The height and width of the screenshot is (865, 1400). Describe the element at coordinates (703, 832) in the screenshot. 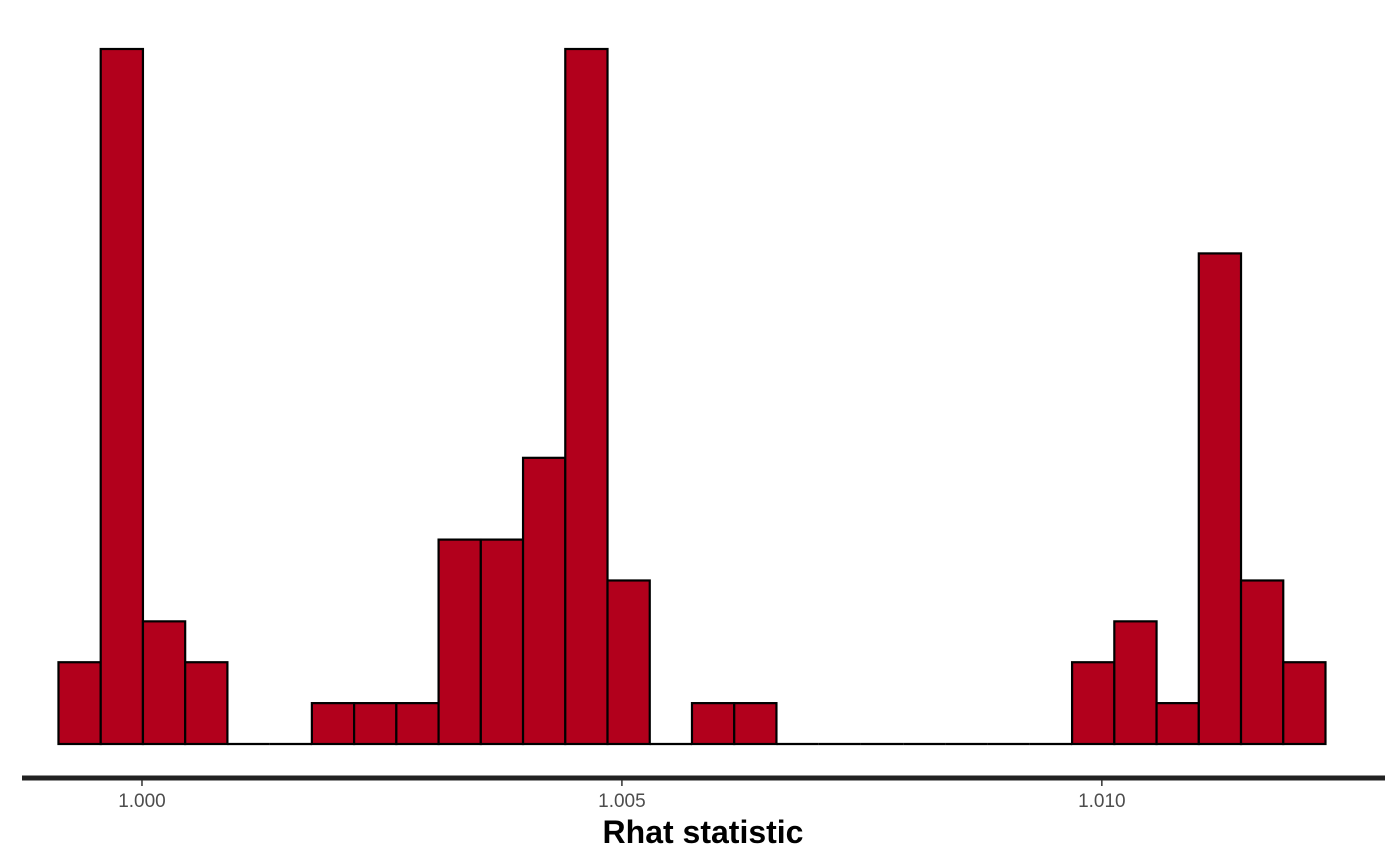

I see `x-axis-title: Rhat statistic` at that location.